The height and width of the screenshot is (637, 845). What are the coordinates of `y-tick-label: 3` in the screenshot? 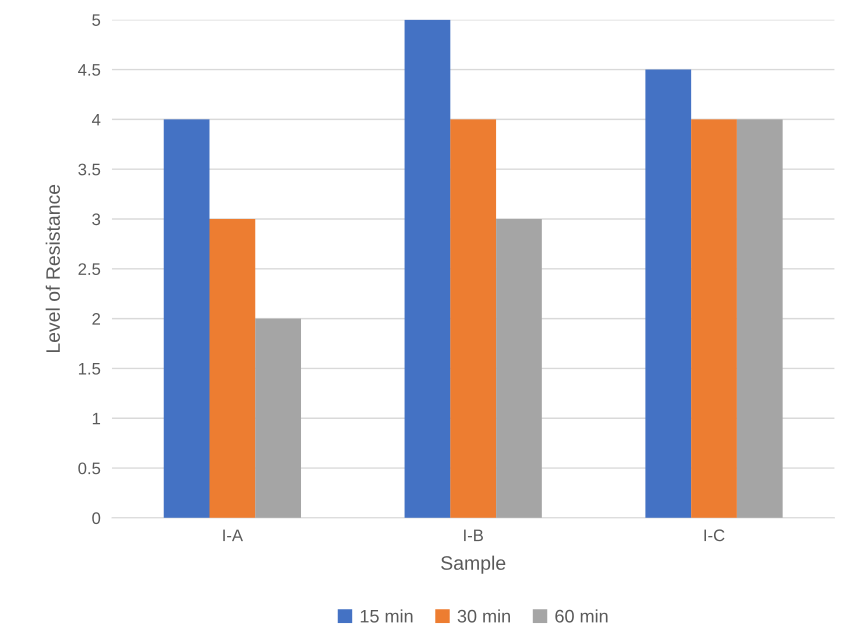 It's located at (96, 219).